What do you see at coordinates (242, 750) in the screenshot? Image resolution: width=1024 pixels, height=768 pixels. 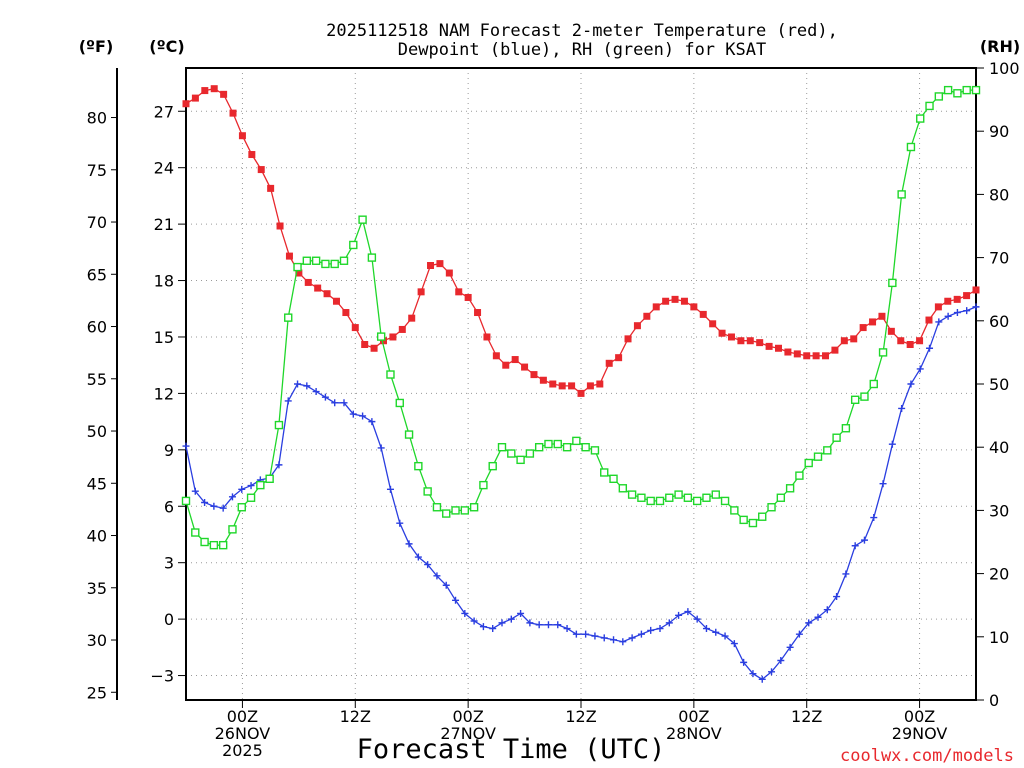 I see `x-tick-label: 2025` at bounding box center [242, 750].